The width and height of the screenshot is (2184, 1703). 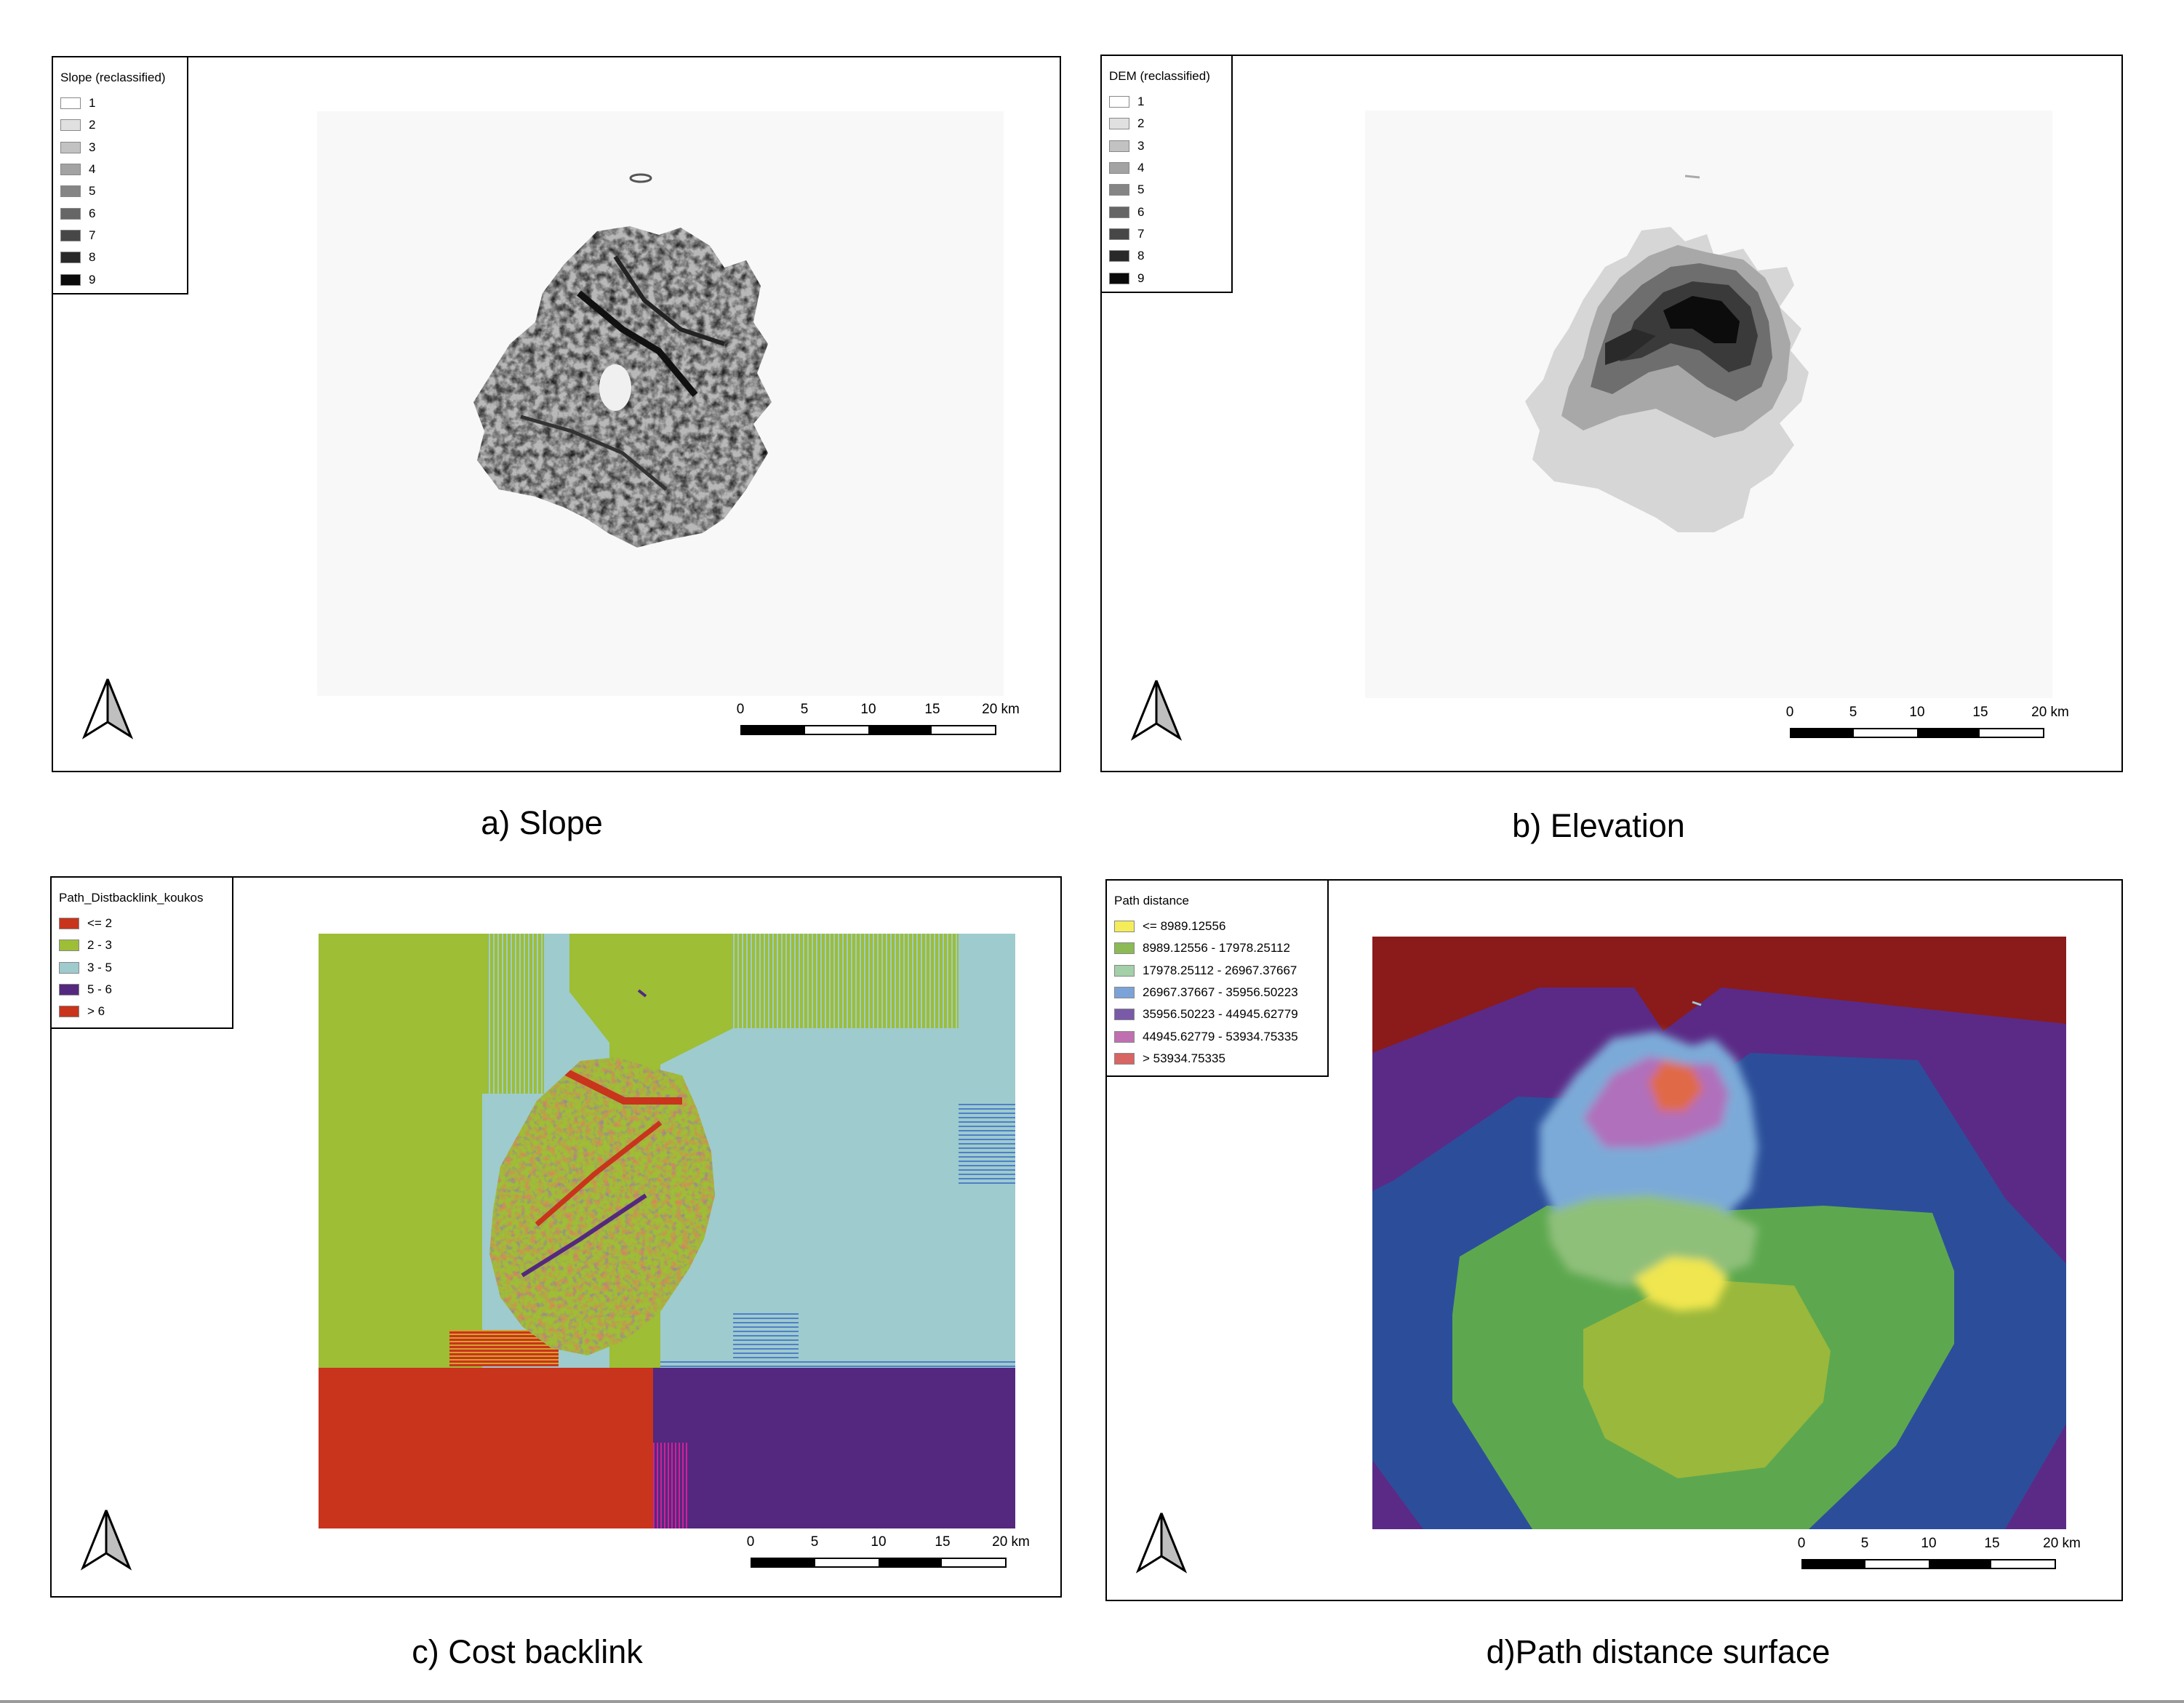 What do you see at coordinates (142, 990) in the screenshot?
I see `legend-item: 5 - 6` at bounding box center [142, 990].